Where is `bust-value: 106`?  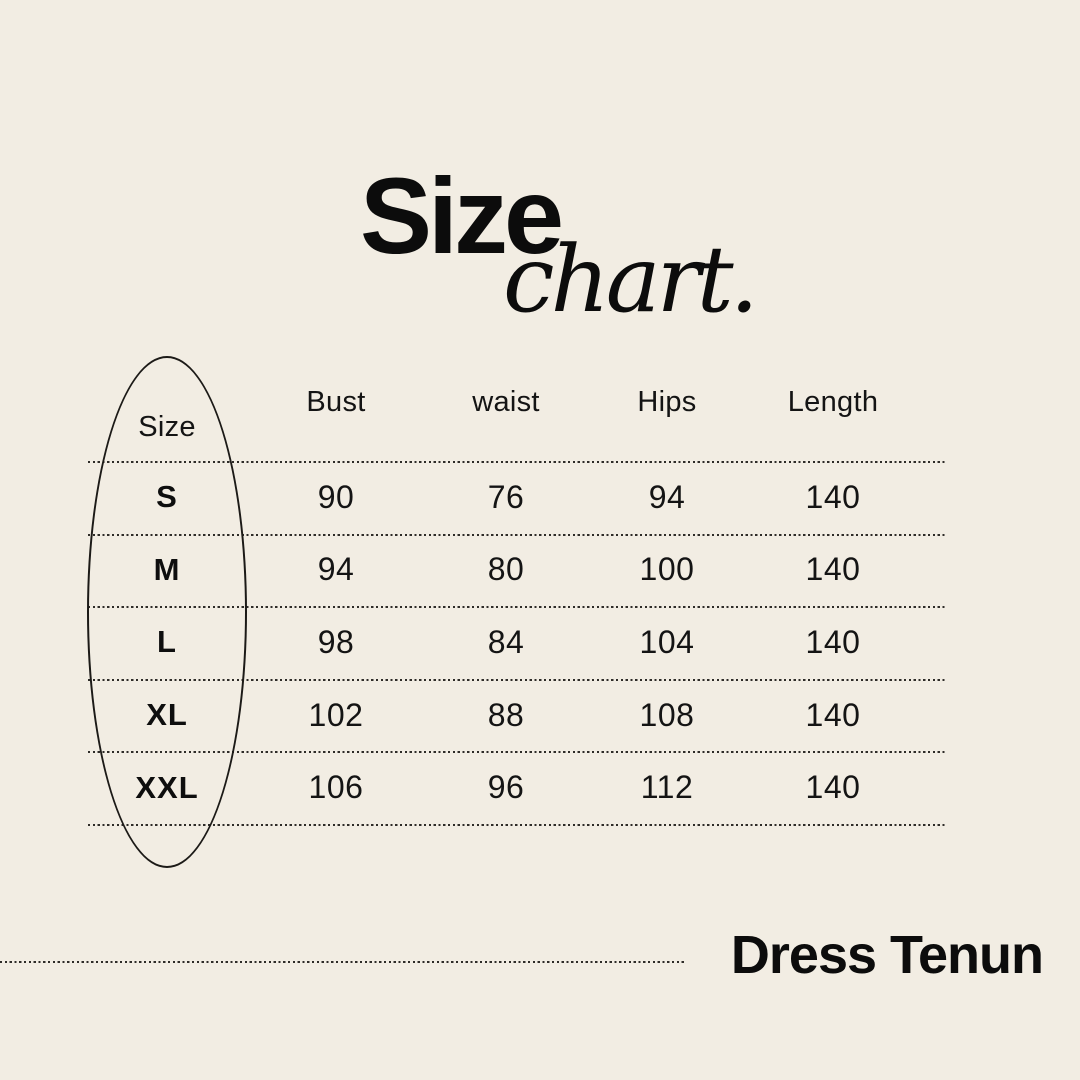
bust-value: 106 is located at coordinates (336, 787).